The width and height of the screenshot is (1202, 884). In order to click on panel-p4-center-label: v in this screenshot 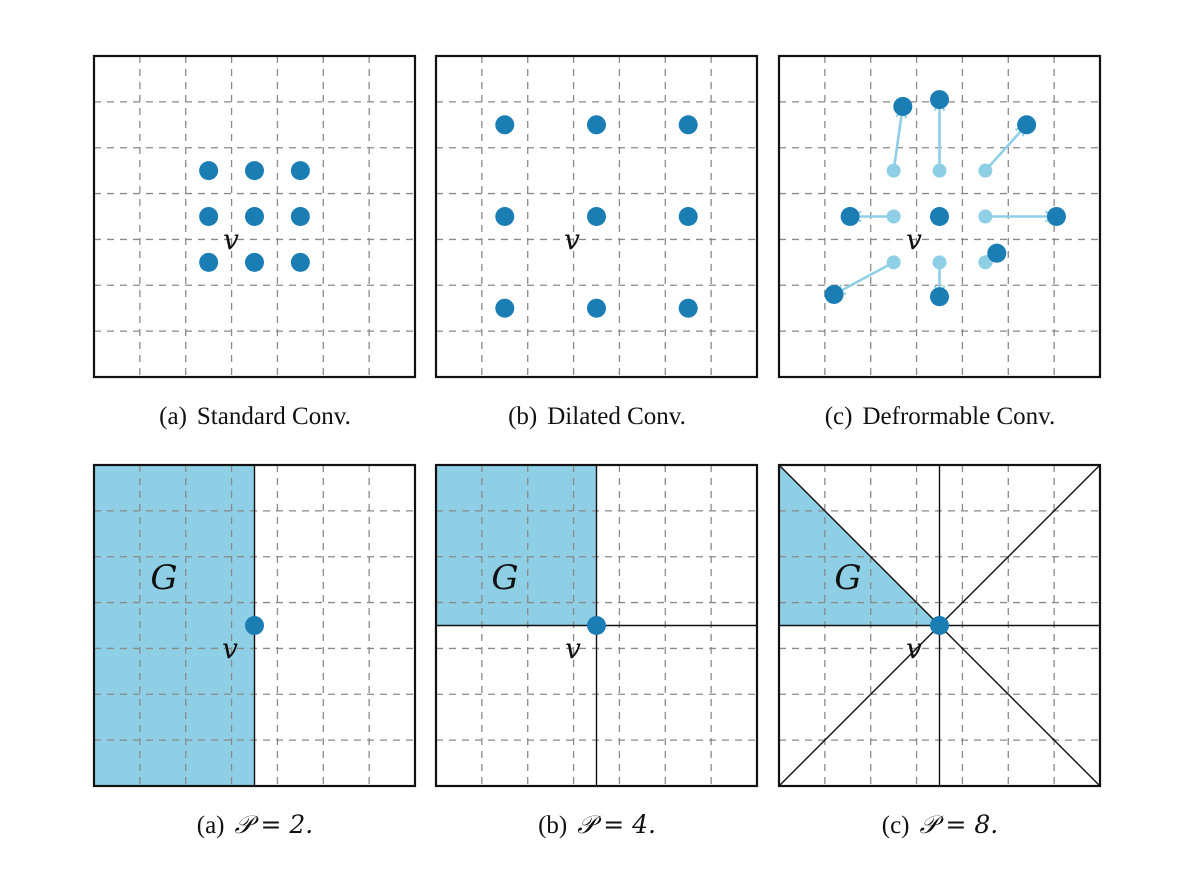, I will do `click(573, 648)`.